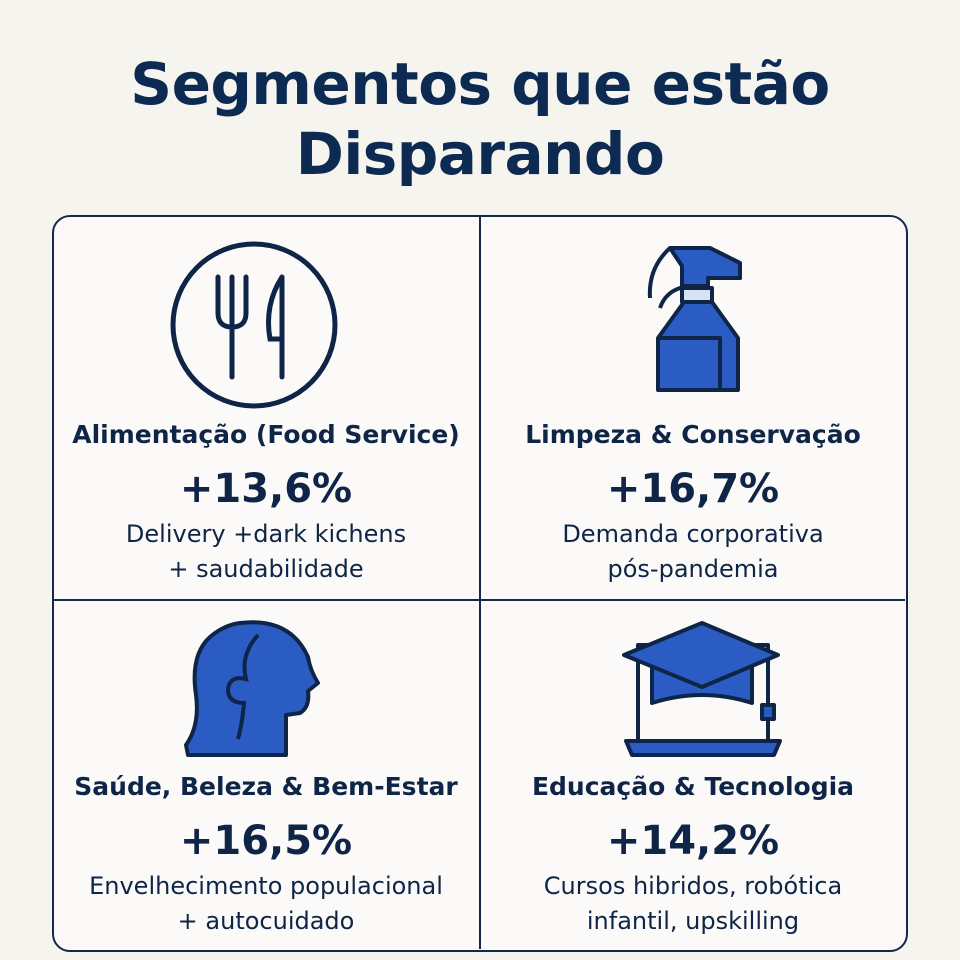 This screenshot has height=960, width=960. I want to click on growth-rate: +16,5%, so click(266, 841).